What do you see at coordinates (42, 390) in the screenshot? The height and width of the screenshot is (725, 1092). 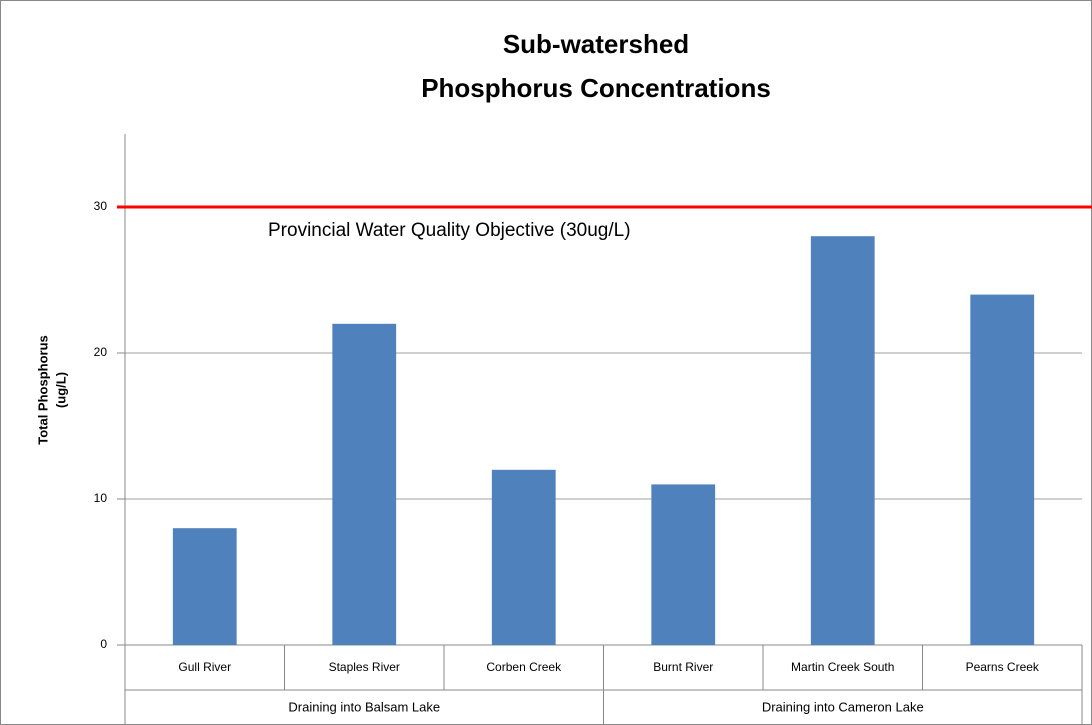 I see `y-axis-title: Total Phosphorus` at bounding box center [42, 390].